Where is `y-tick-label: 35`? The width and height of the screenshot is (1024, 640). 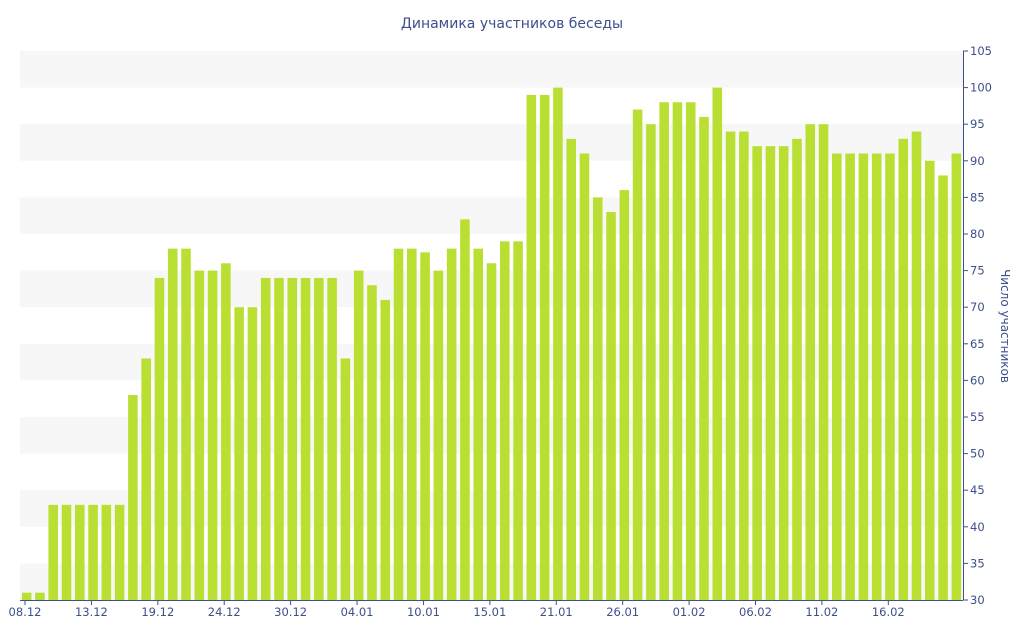 y-tick-label: 35 is located at coordinates (977, 563).